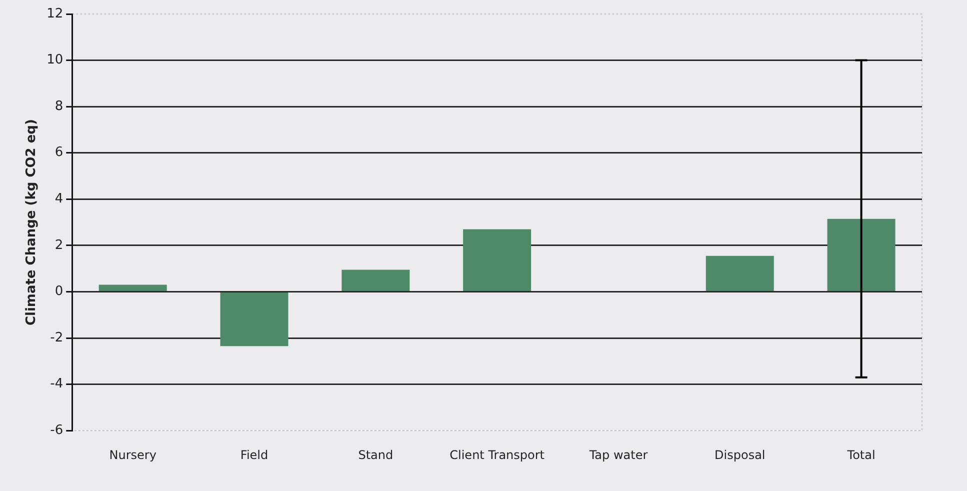 The width and height of the screenshot is (967, 491). I want to click on y-tick-label: -4, so click(57, 384).